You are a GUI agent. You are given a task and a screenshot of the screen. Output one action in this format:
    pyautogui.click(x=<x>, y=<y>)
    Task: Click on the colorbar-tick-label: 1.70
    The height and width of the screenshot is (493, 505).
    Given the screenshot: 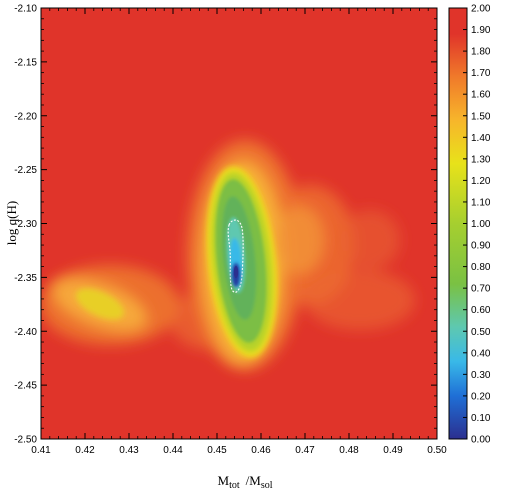 What is the action you would take?
    pyautogui.click(x=481, y=73)
    